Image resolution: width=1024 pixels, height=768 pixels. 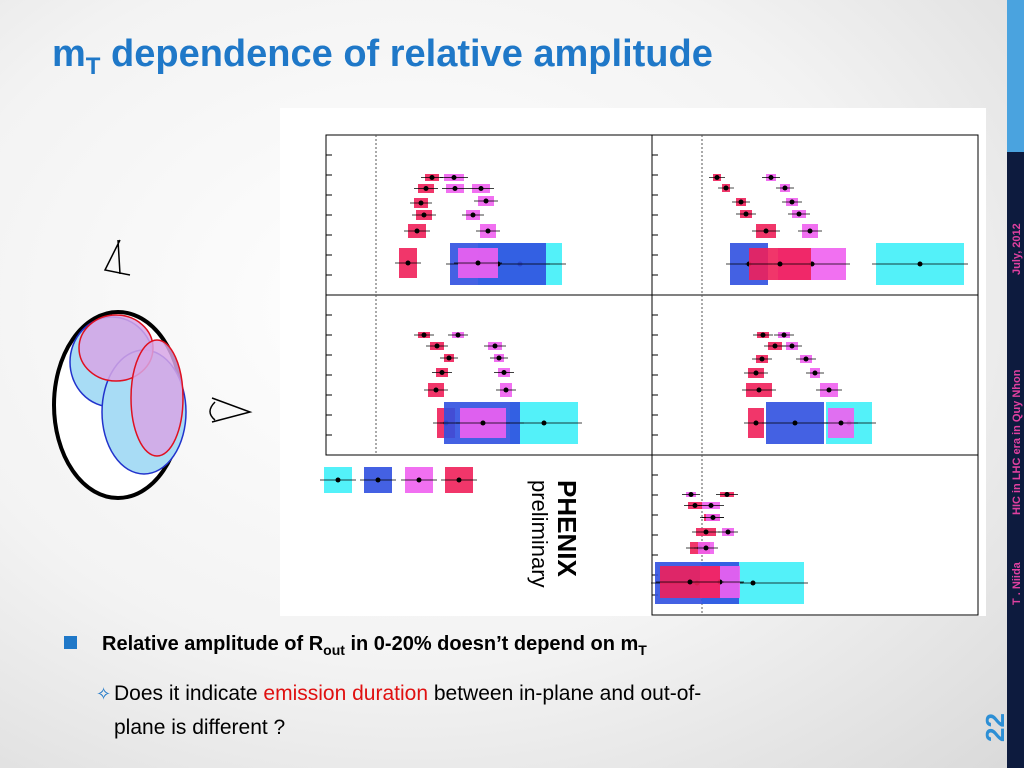 What do you see at coordinates (1017, 583) in the screenshot?
I see `author: T . Niida` at bounding box center [1017, 583].